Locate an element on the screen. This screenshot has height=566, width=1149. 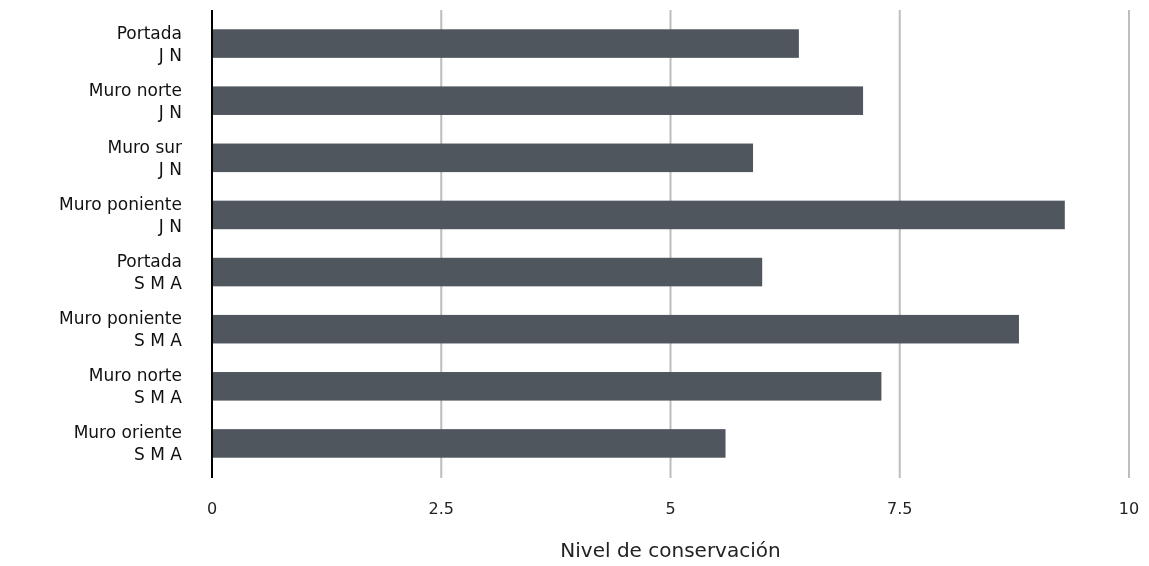
y-tick-label: Muro oriente S M A is located at coordinates (128, 443).